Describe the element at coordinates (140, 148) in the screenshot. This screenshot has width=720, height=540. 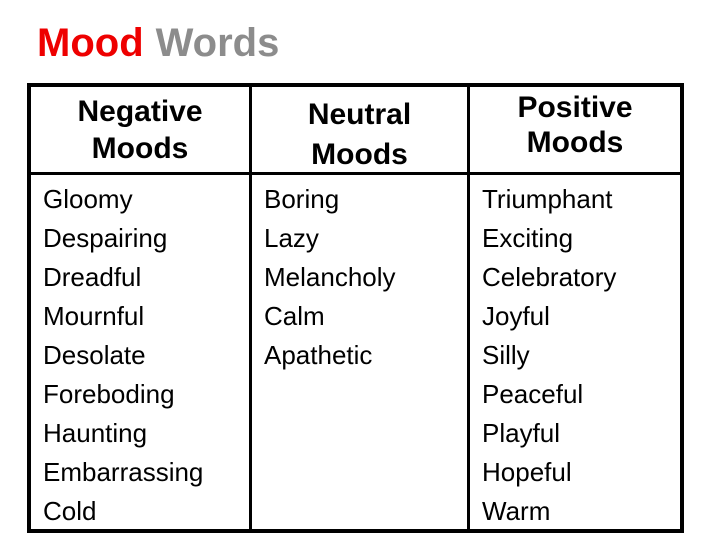
I see `header-negative-line2: Moods` at that location.